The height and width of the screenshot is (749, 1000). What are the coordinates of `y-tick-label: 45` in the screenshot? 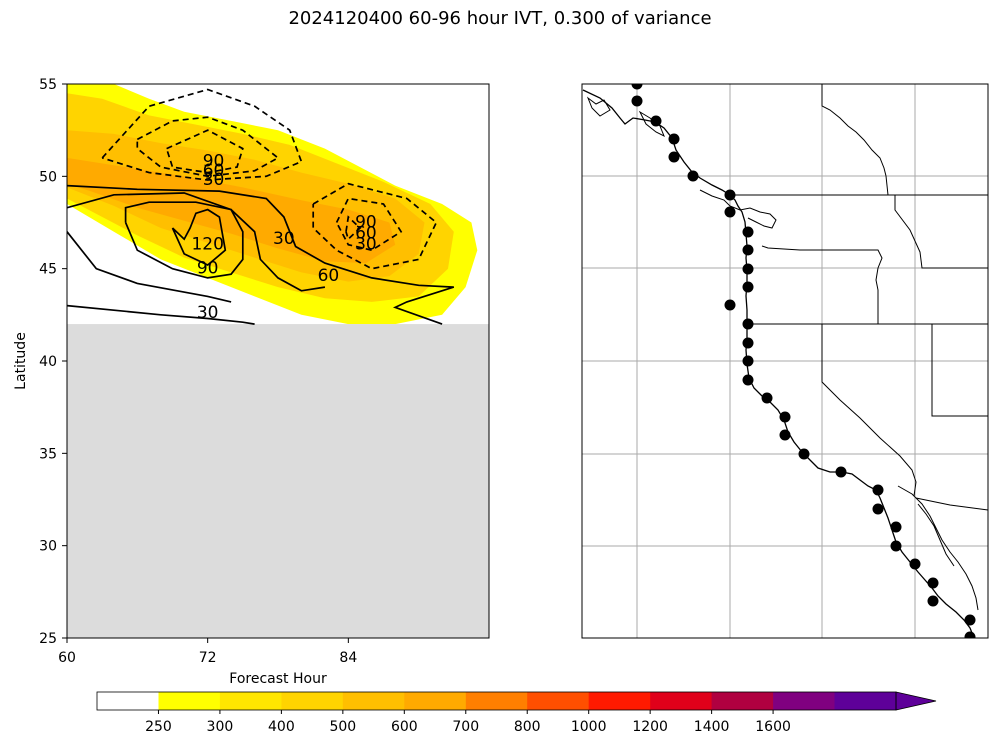 It's located at (48, 270).